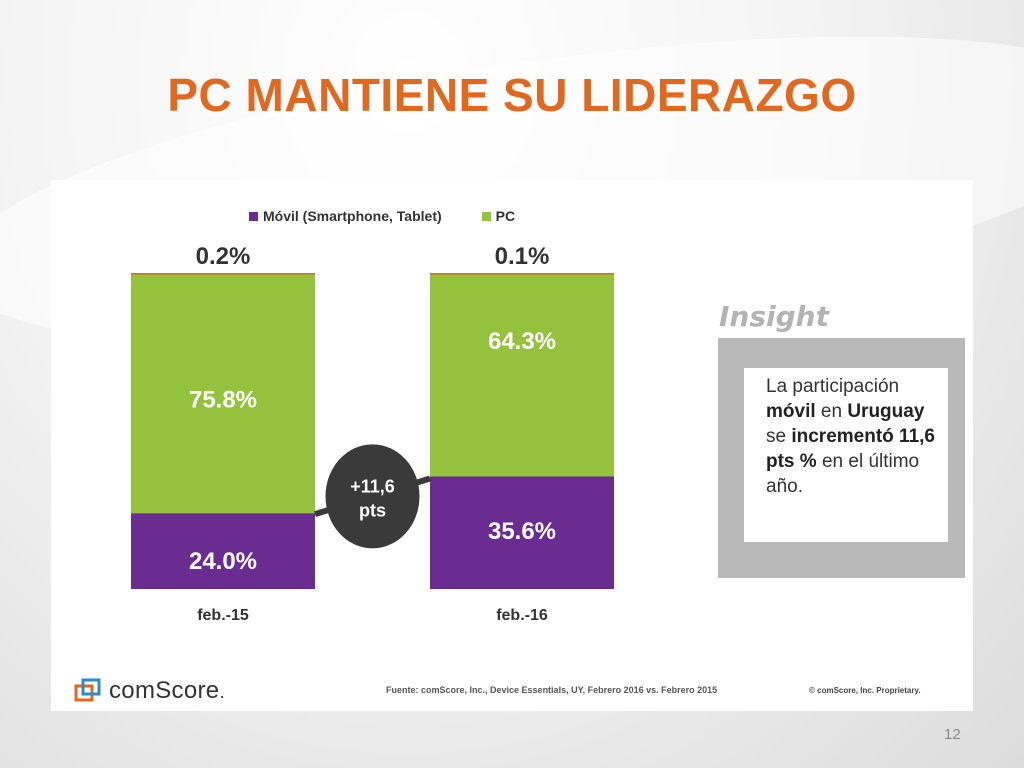  What do you see at coordinates (522, 256) in the screenshot?
I see `data-label-2-1: 0.1%` at bounding box center [522, 256].